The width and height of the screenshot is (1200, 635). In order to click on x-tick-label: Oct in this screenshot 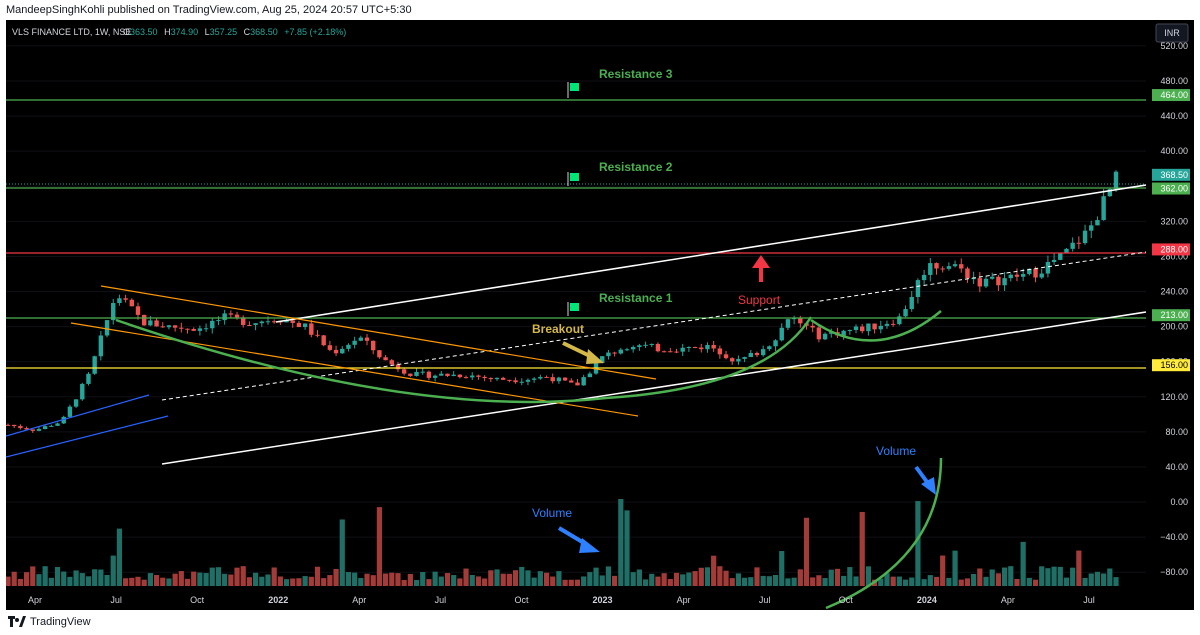, I will do `click(846, 600)`.